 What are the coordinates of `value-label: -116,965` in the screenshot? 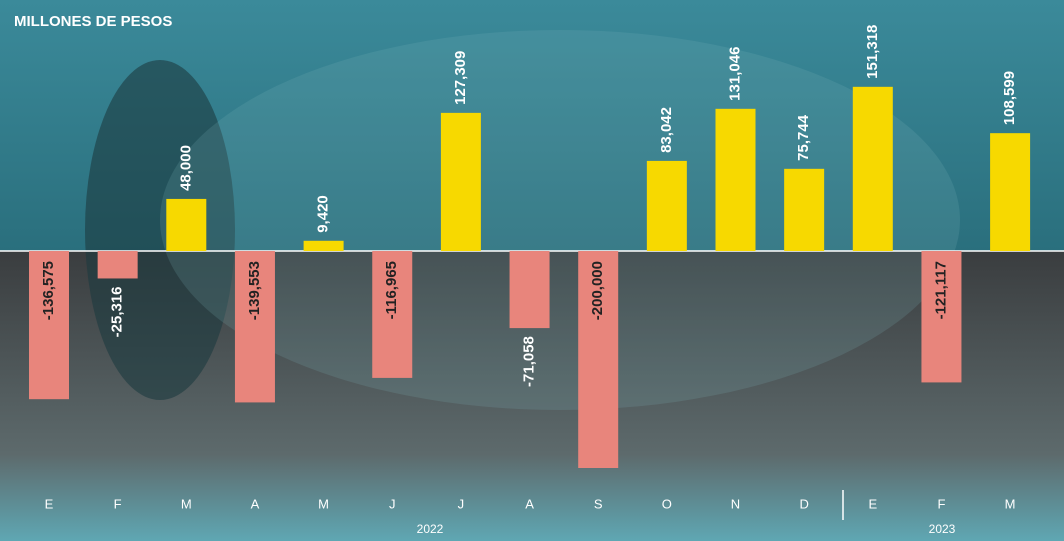 It's located at (391, 290).